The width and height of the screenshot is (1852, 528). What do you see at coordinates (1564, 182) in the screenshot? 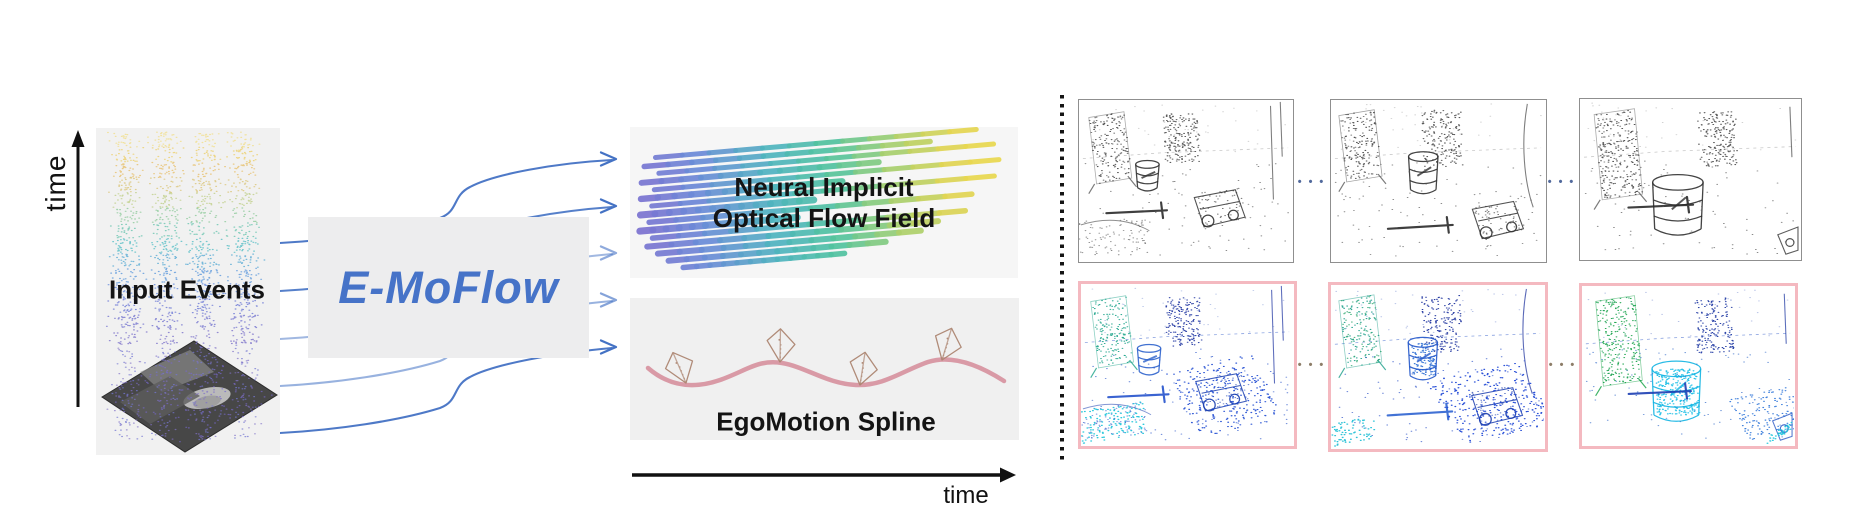
I see `ellipsis-top-2: •••` at bounding box center [1564, 182].